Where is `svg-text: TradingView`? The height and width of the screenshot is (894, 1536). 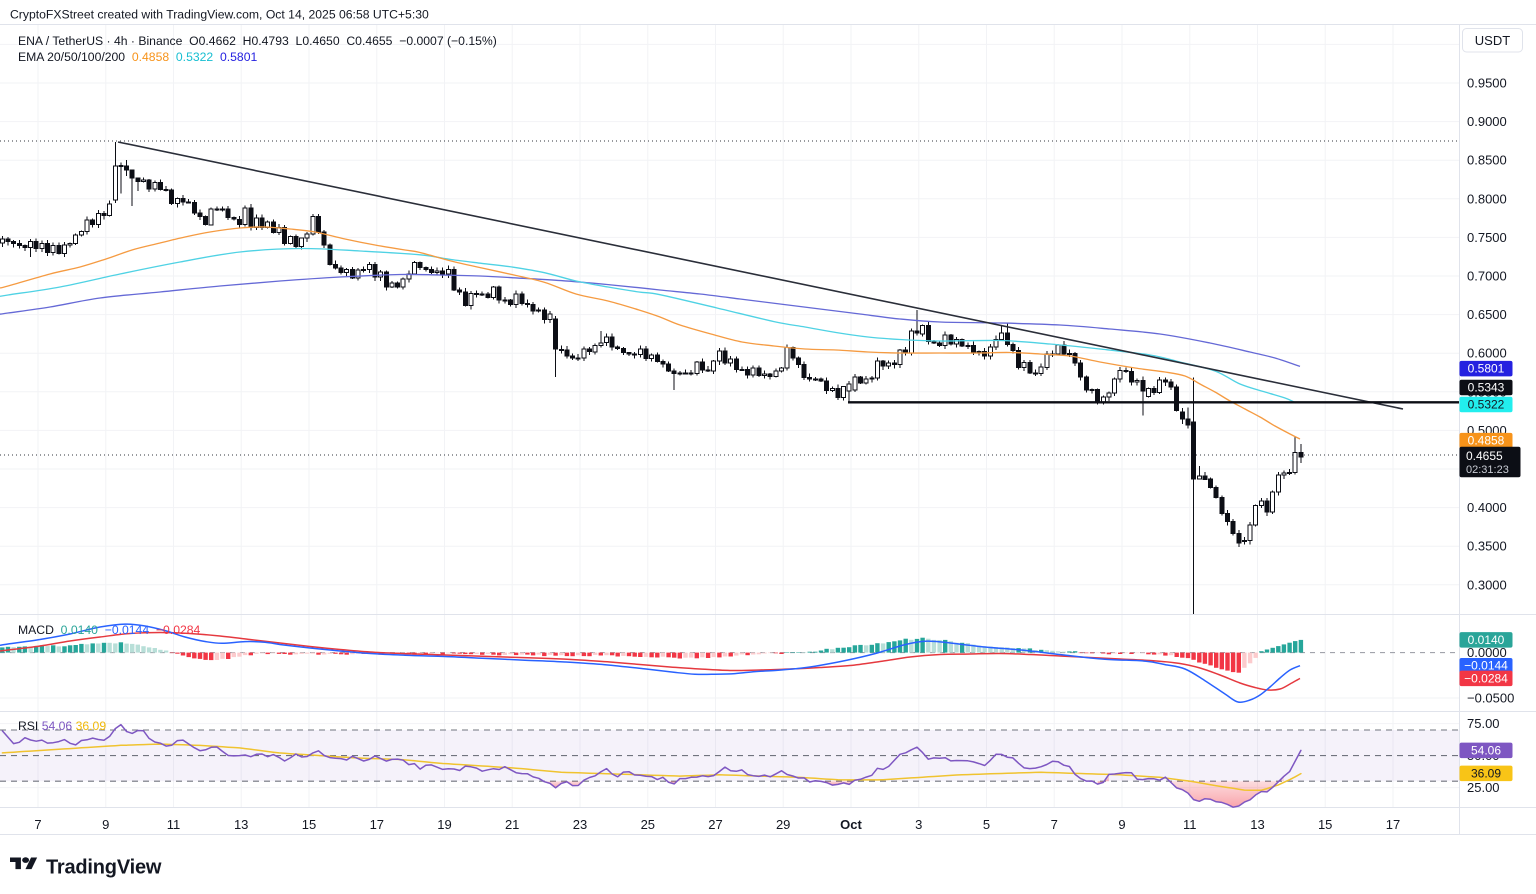
svg-text: TradingView is located at coordinates (104, 868).